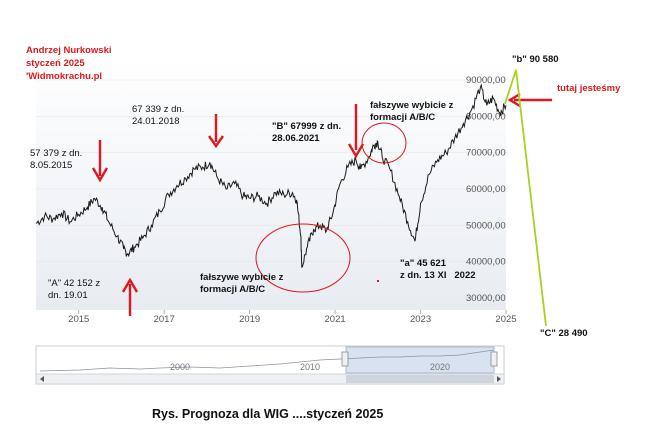 The height and width of the screenshot is (436, 672). What do you see at coordinates (55, 63) in the screenshot?
I see `author-date: styczeń 2025` at bounding box center [55, 63].